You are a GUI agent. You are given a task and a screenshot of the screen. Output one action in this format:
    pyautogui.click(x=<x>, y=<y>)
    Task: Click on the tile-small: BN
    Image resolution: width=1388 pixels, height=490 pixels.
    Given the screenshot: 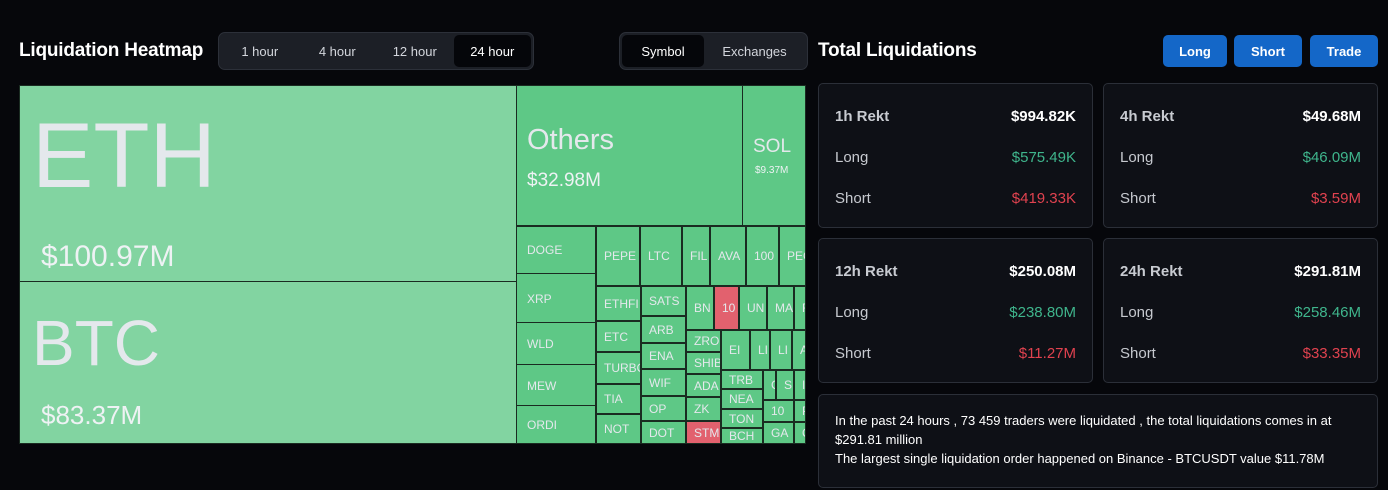 What is the action you would take?
    pyautogui.click(x=700, y=308)
    